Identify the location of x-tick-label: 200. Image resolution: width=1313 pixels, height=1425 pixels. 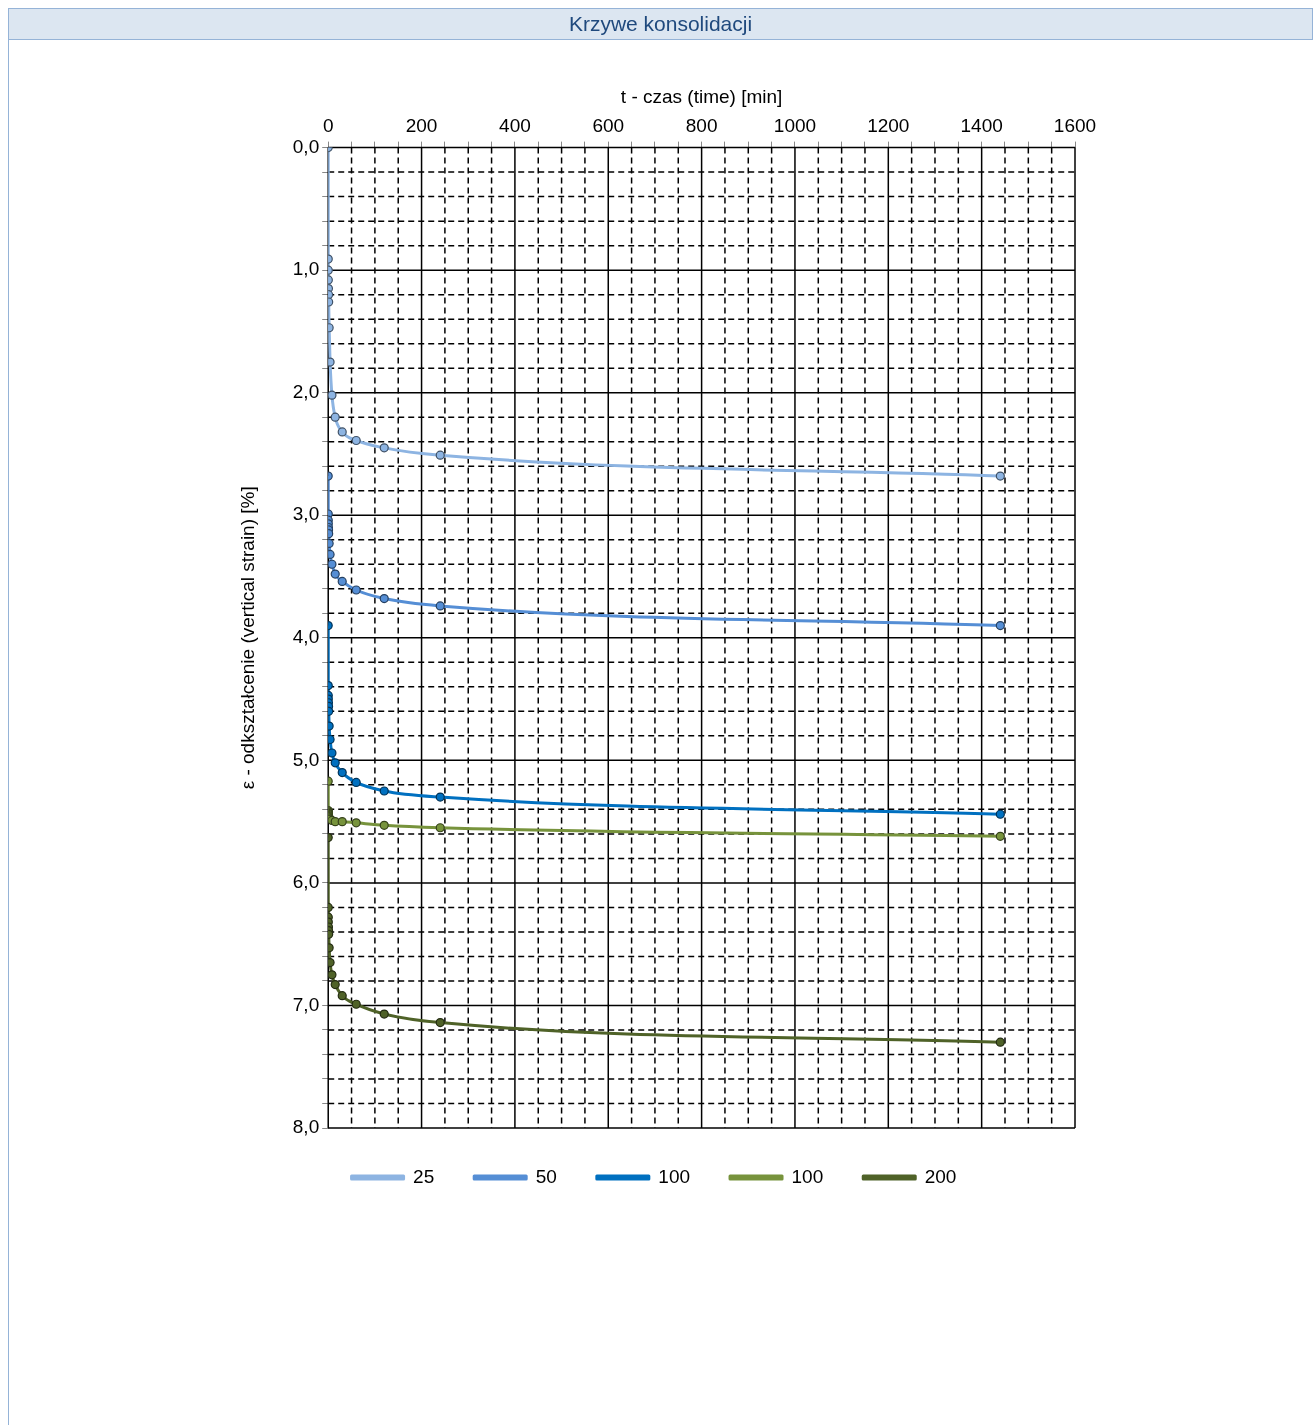
(421, 126).